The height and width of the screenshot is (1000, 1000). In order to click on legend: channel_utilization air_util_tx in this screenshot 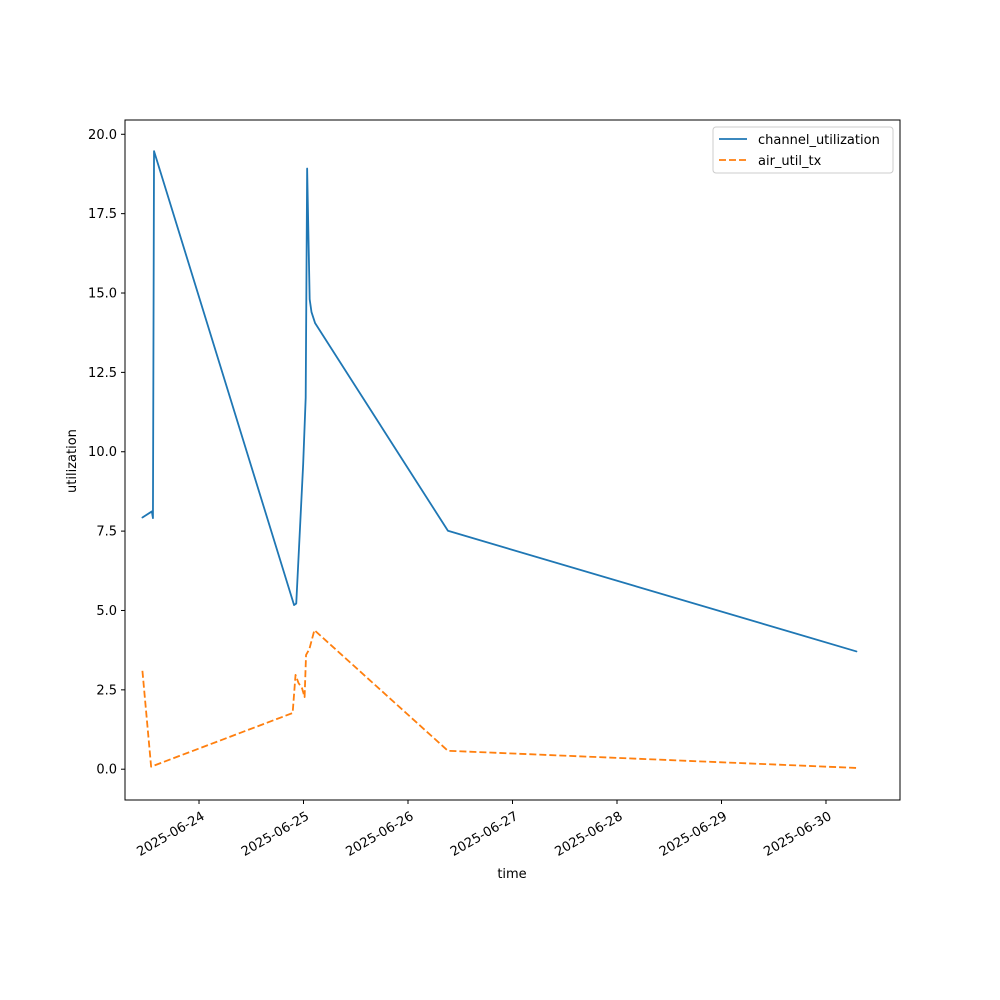, I will do `click(803, 150)`.